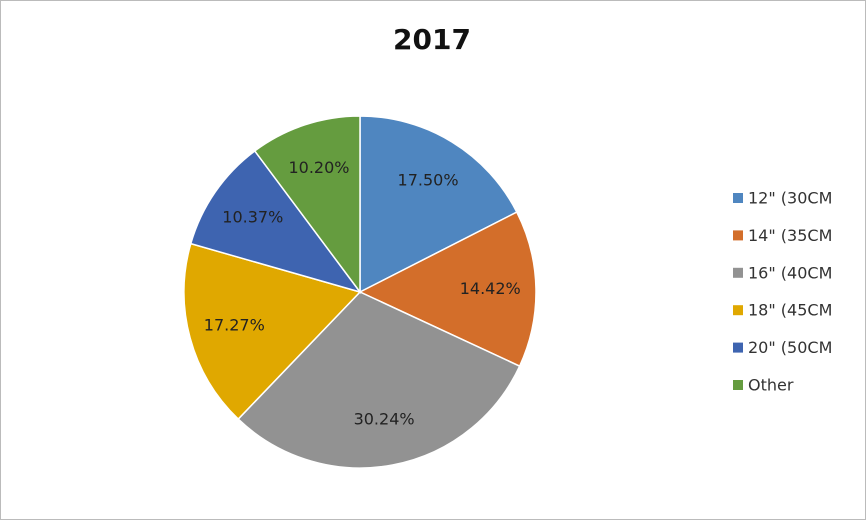 This screenshot has height=524, width=866. I want to click on data-label: 17.50%, so click(428, 179).